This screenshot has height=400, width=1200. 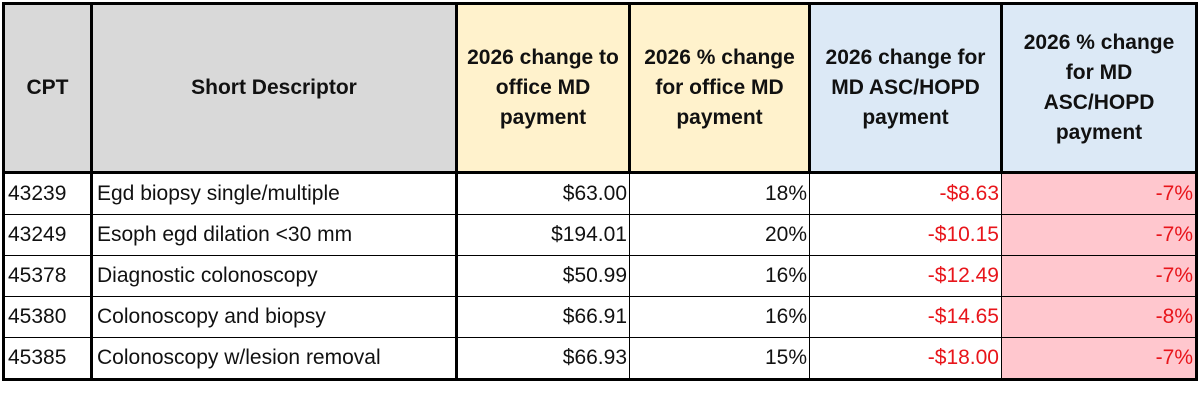 What do you see at coordinates (543, 235) in the screenshot?
I see `cell-office-change: $194.01` at bounding box center [543, 235].